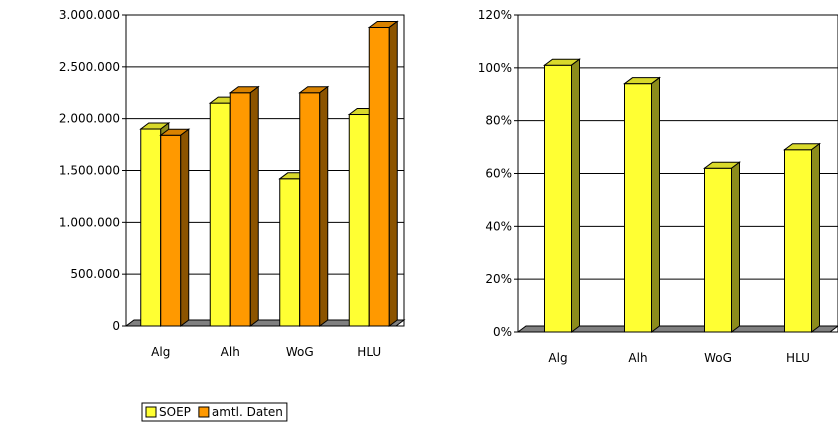 This screenshot has height=445, width=838. Describe the element at coordinates (498, 279) in the screenshot. I see `y-tick-label: 20%` at that location.